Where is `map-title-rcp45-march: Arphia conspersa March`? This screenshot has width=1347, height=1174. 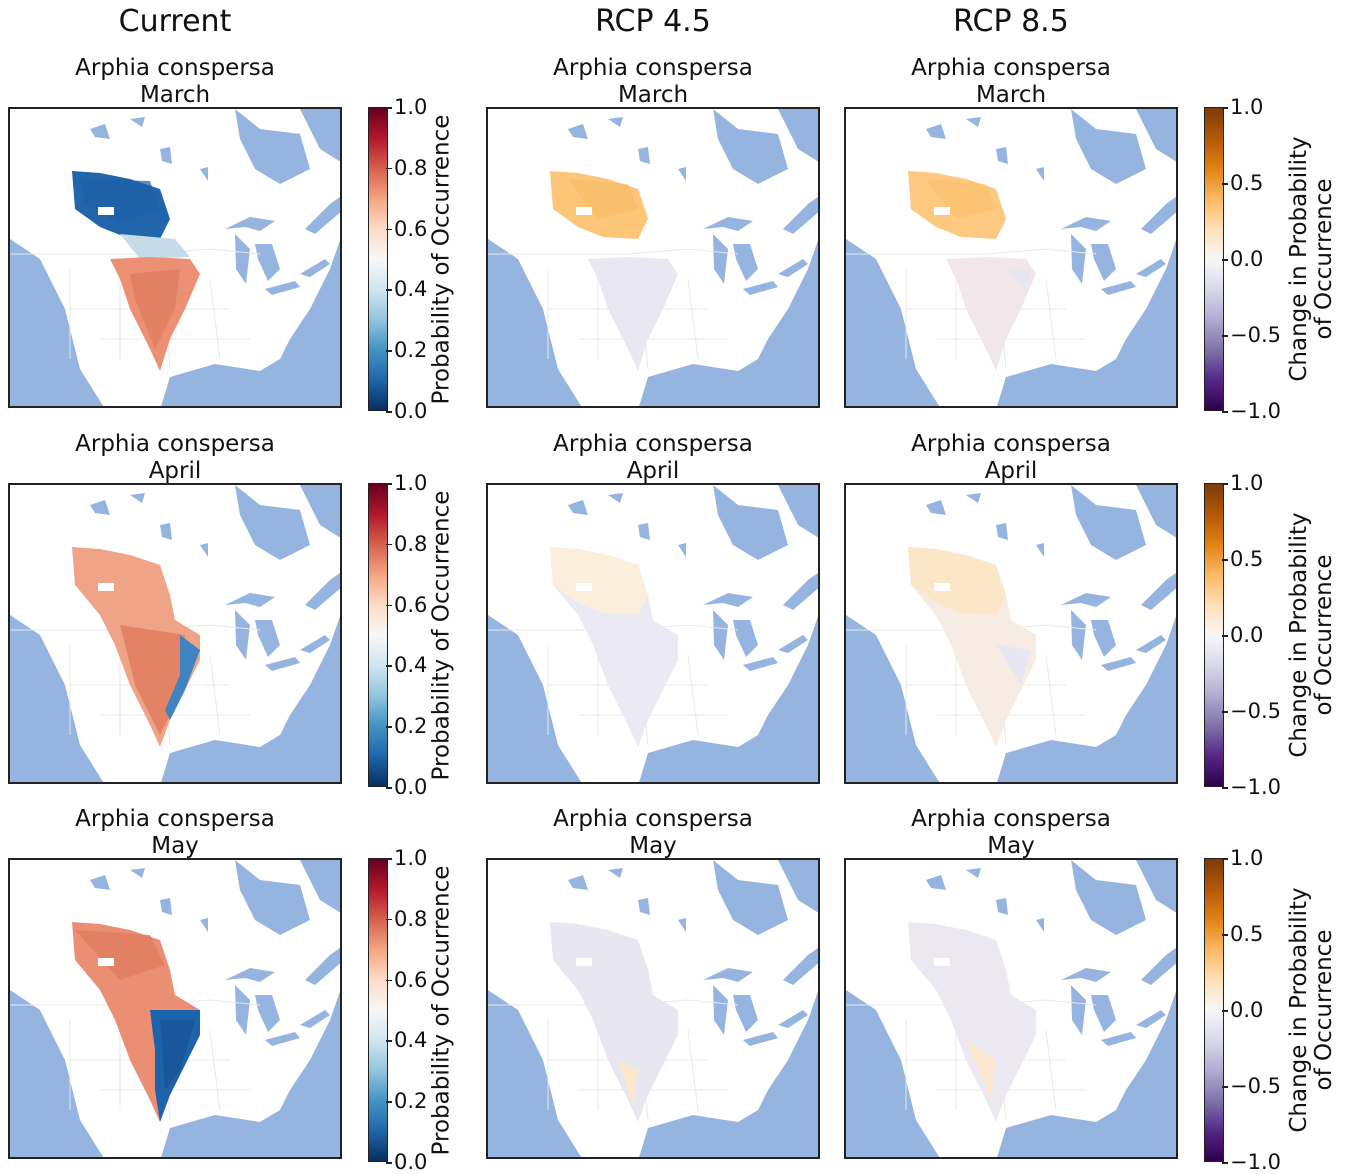 map-title-rcp45-march: Arphia conspersa March is located at coordinates (653, 82).